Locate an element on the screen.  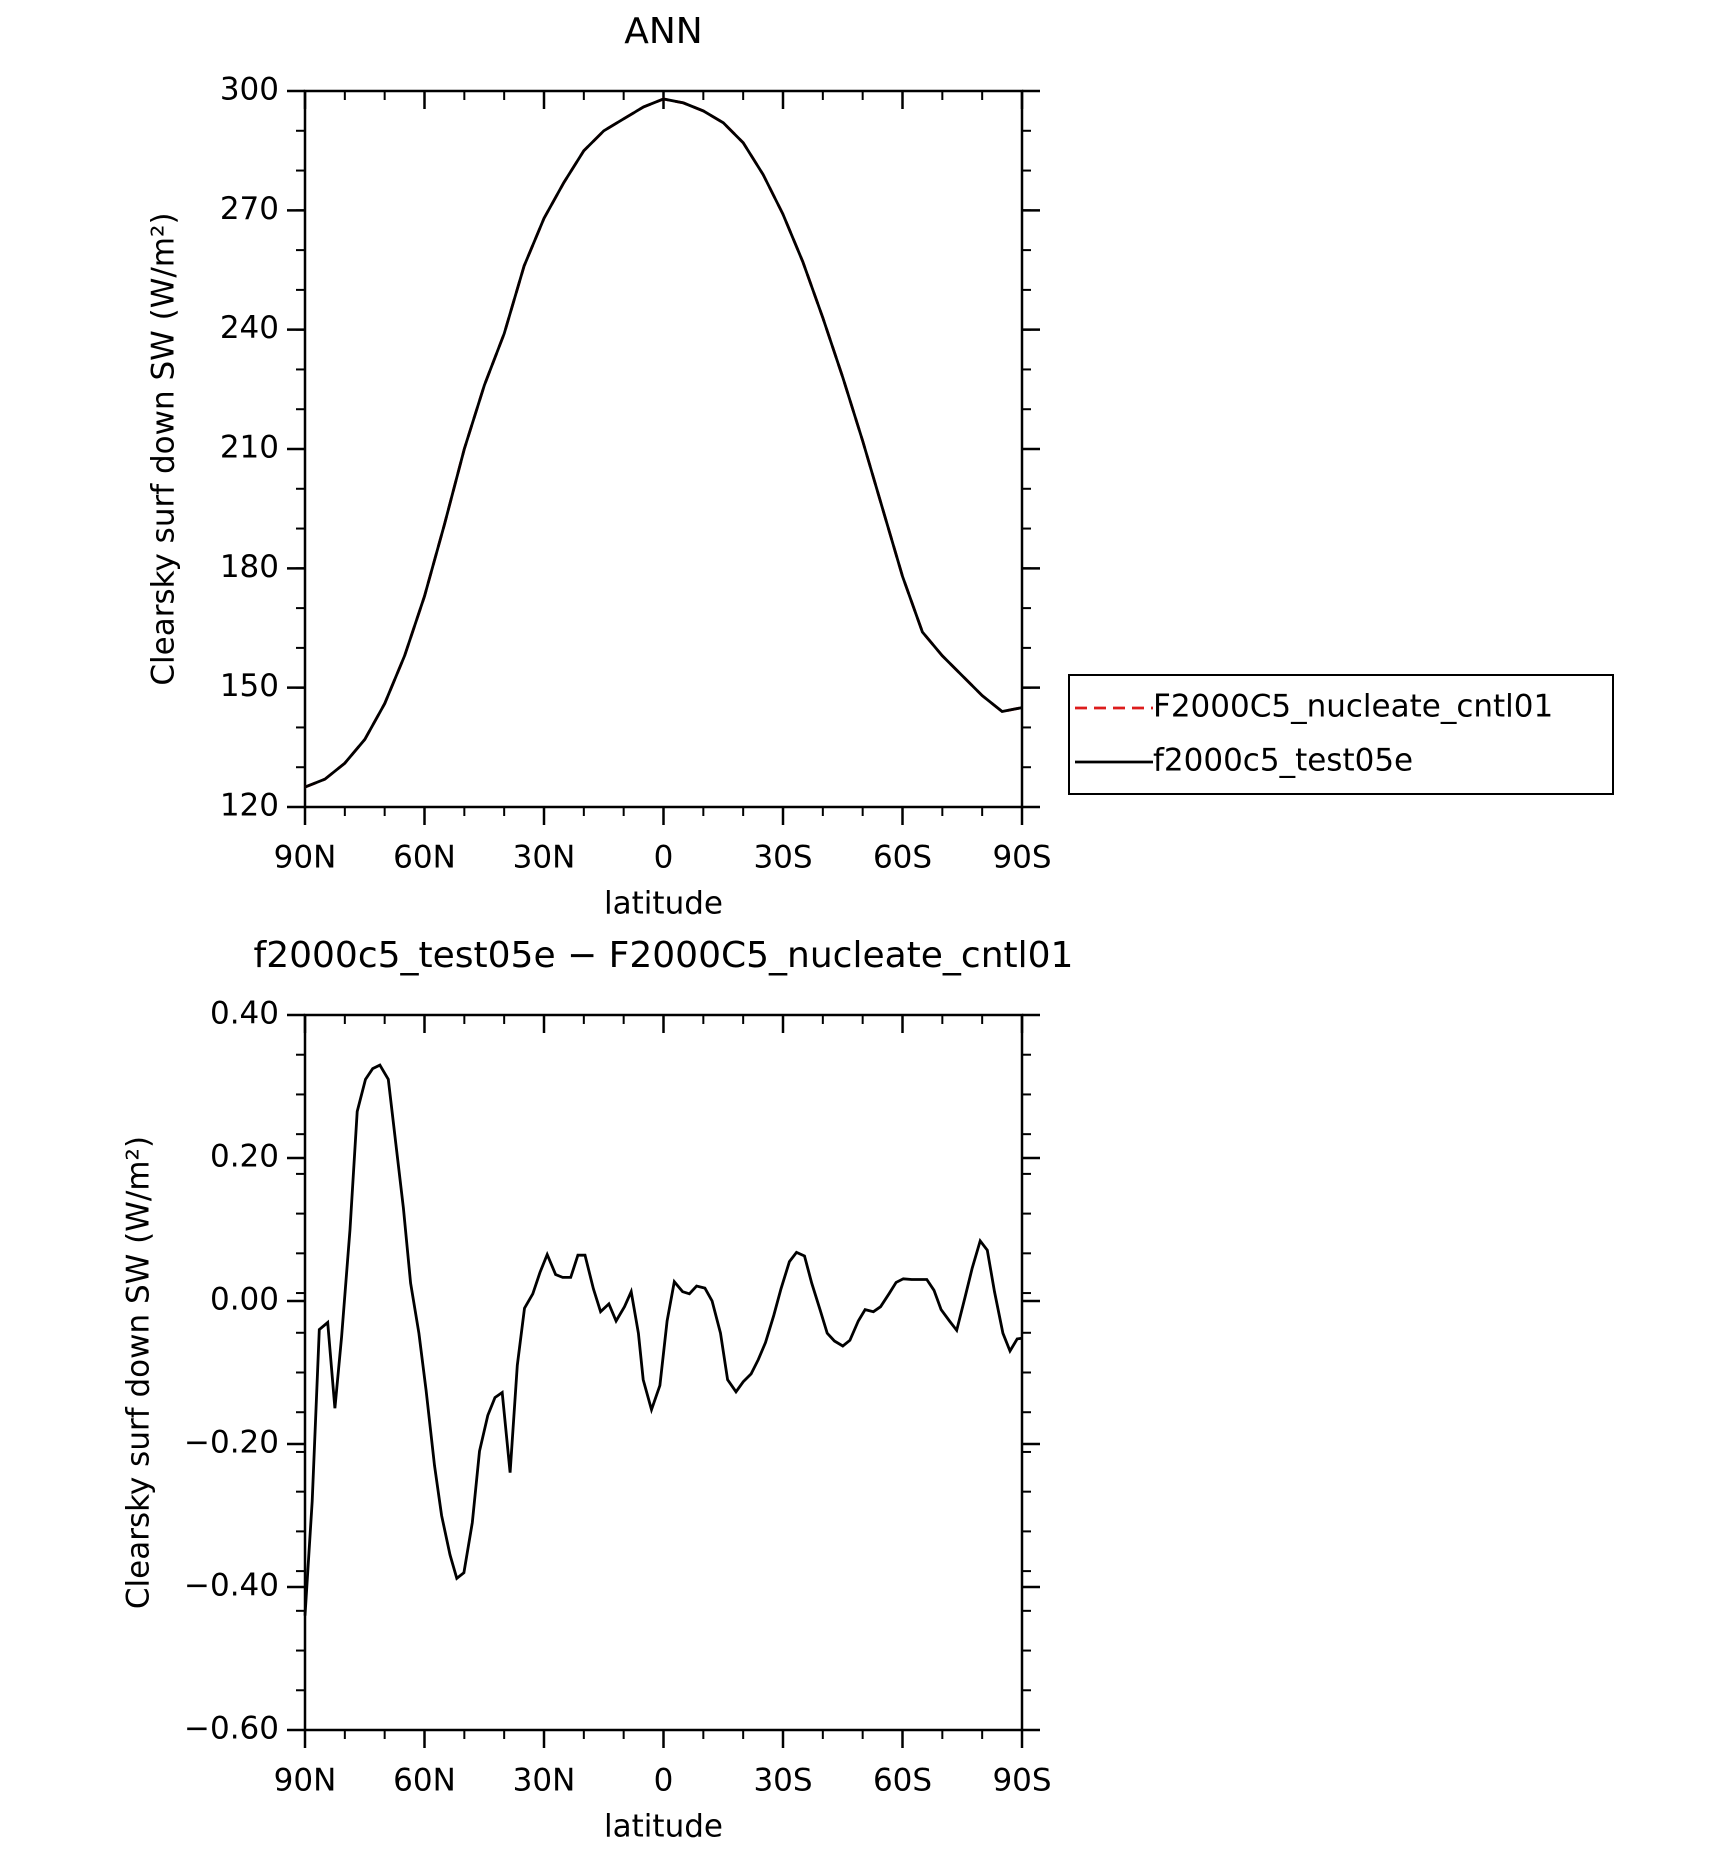
legend-label: f2000c5_test05e is located at coordinates (1283, 761).